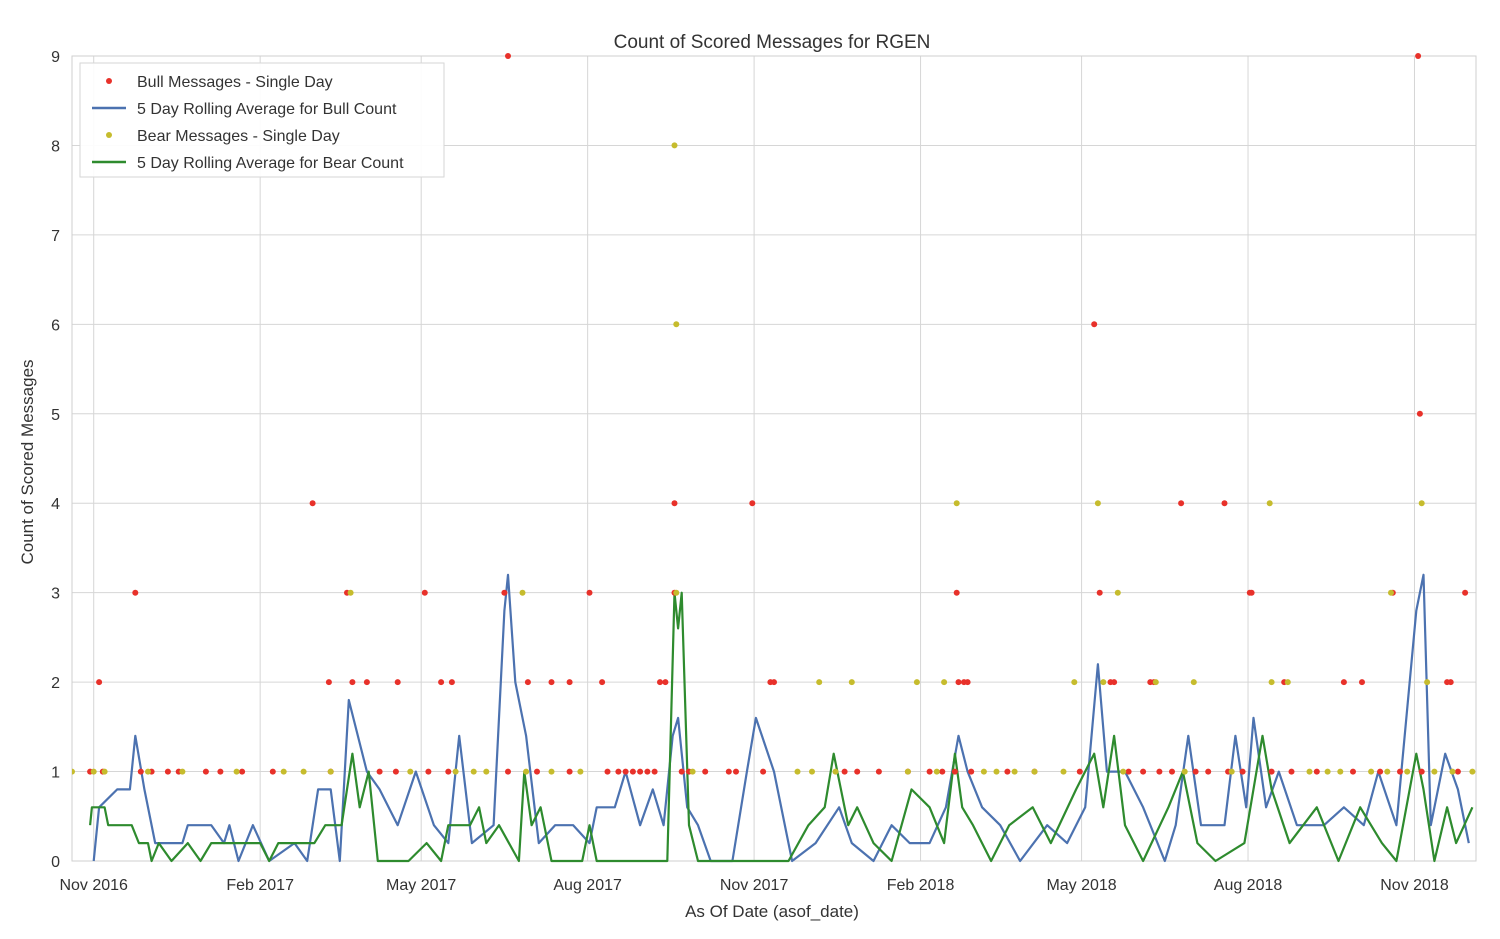  Describe the element at coordinates (55, 504) in the screenshot. I see `y-tick-label: 4` at that location.